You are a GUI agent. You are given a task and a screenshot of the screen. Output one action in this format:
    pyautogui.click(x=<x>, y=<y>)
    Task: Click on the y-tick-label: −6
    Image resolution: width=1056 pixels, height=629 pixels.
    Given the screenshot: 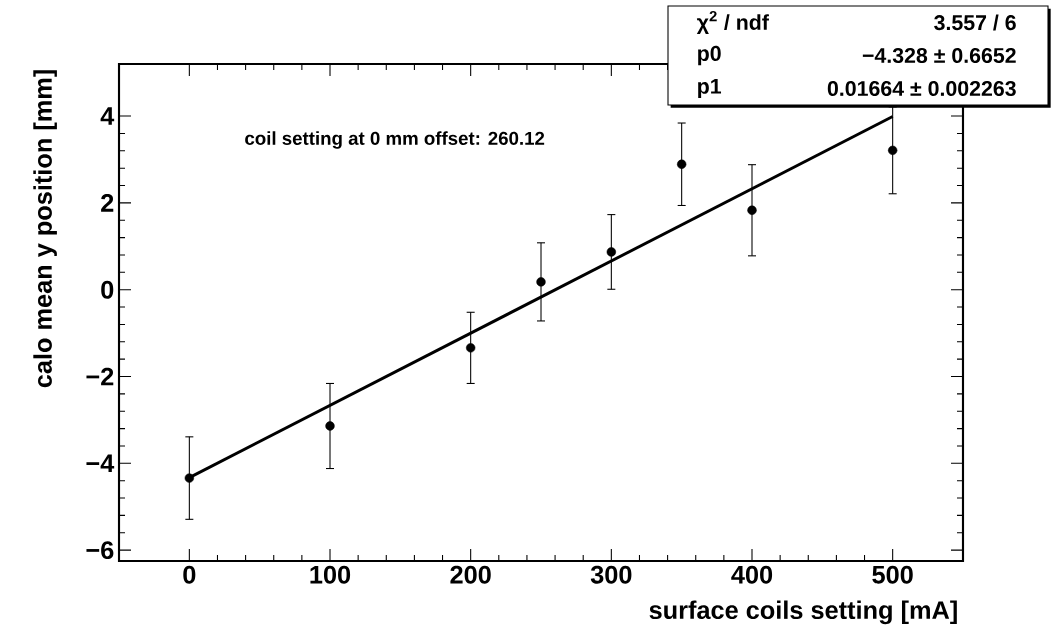 What is the action you would take?
    pyautogui.click(x=100, y=550)
    